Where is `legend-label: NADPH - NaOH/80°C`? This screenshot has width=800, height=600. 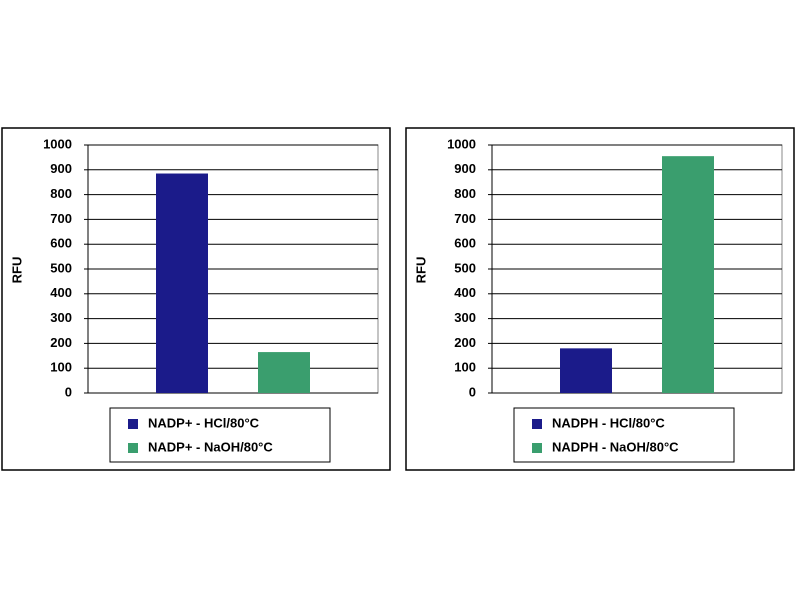 legend-label: NADPH - NaOH/80°C is located at coordinates (615, 446).